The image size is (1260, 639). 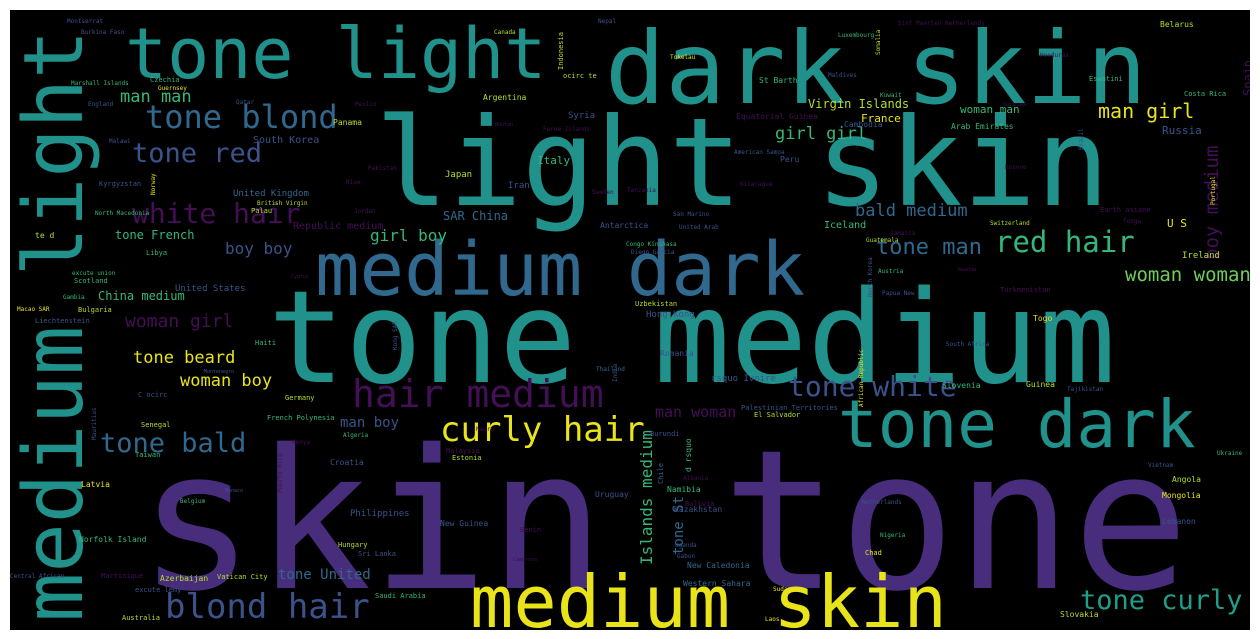 I want to click on cloud-word: Croatia, so click(x=347, y=462).